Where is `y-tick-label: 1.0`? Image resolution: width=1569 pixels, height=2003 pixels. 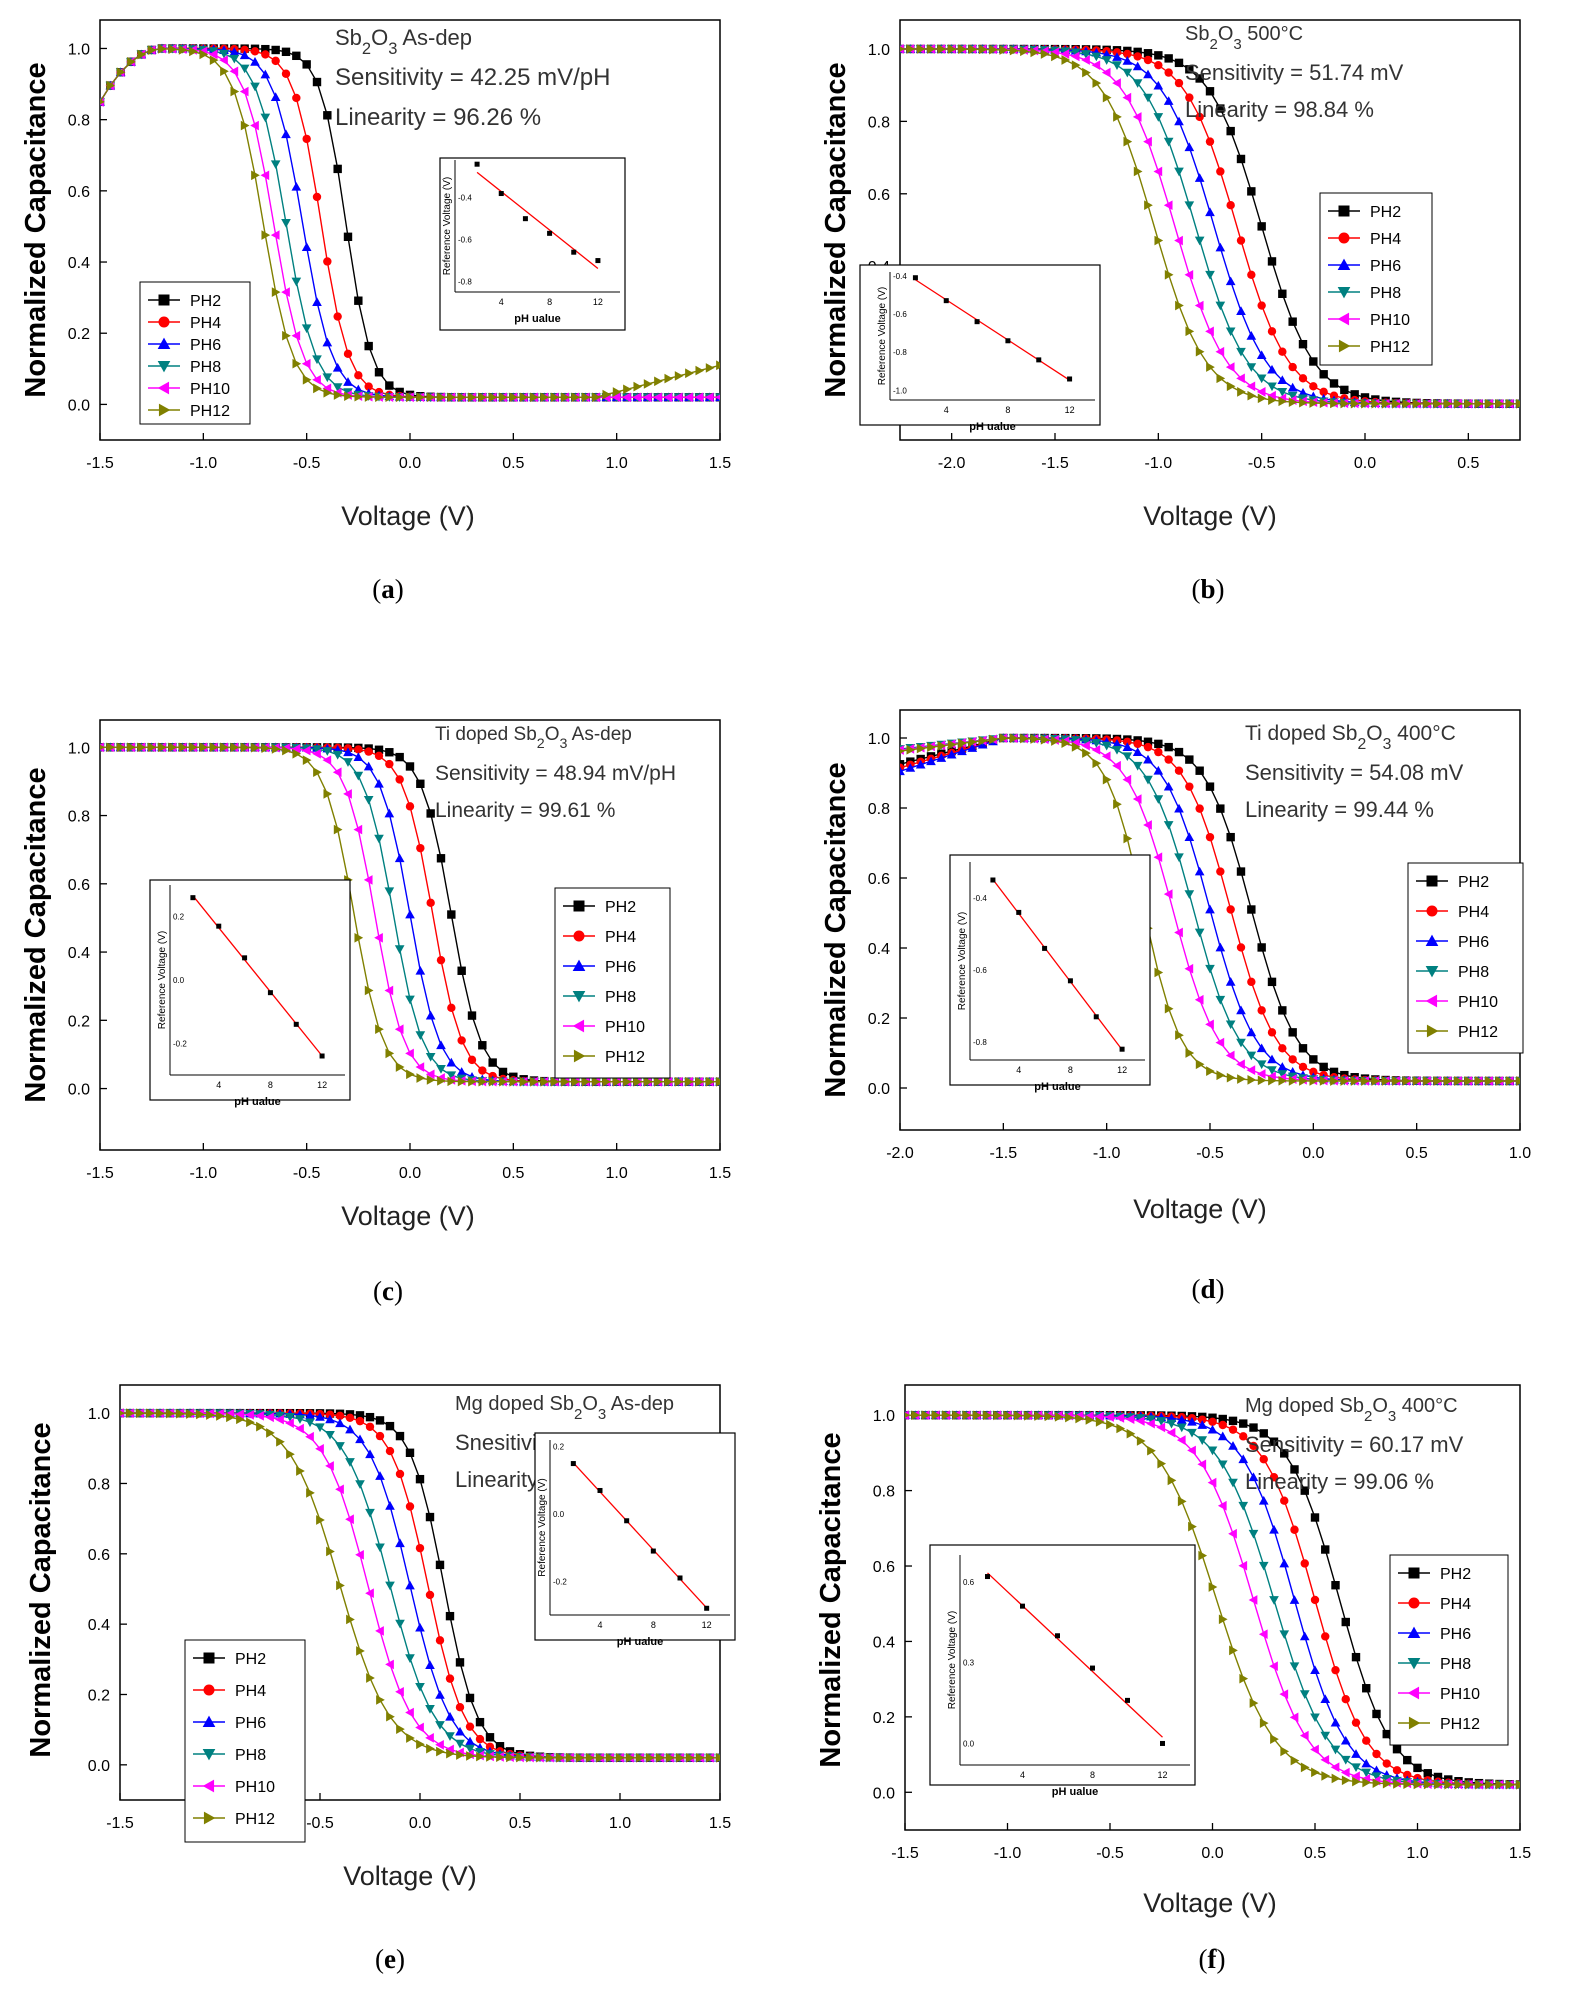 y-tick-label: 1.0 is located at coordinates (884, 1416).